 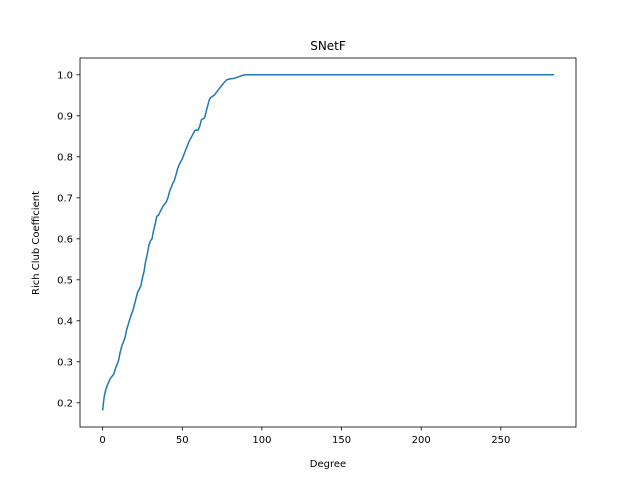 What do you see at coordinates (65, 75) in the screenshot?
I see `y-tick-label: 1.0` at bounding box center [65, 75].